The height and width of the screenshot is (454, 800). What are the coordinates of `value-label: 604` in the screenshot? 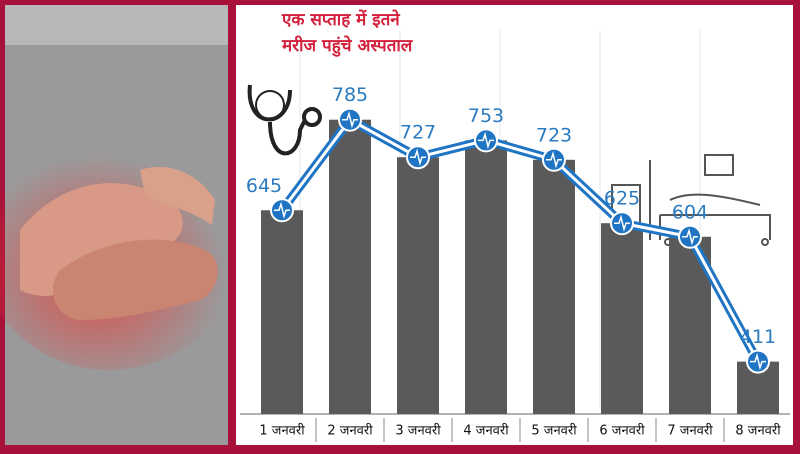 It's located at (690, 212).